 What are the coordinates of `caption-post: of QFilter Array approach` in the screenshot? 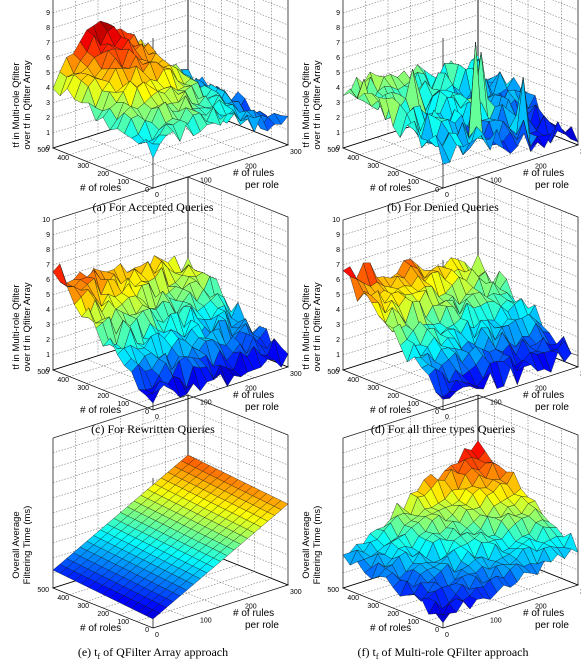 It's located at (164, 652).